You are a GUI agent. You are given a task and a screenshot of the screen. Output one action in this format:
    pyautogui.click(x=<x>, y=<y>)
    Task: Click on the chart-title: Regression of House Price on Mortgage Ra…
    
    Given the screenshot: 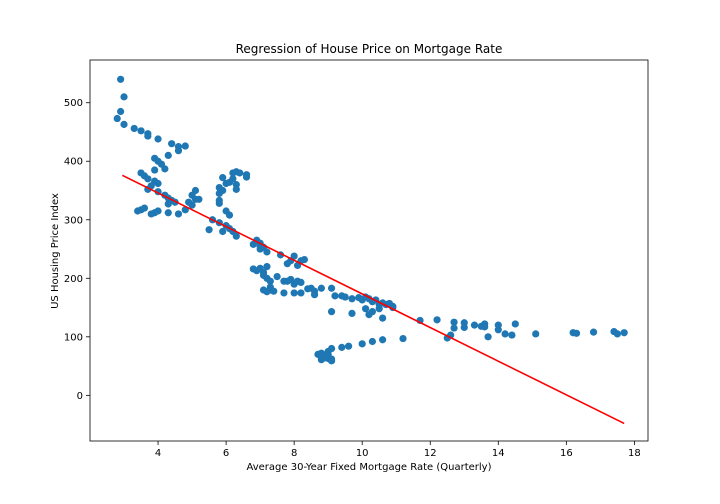 What is the action you would take?
    pyautogui.click(x=369, y=49)
    